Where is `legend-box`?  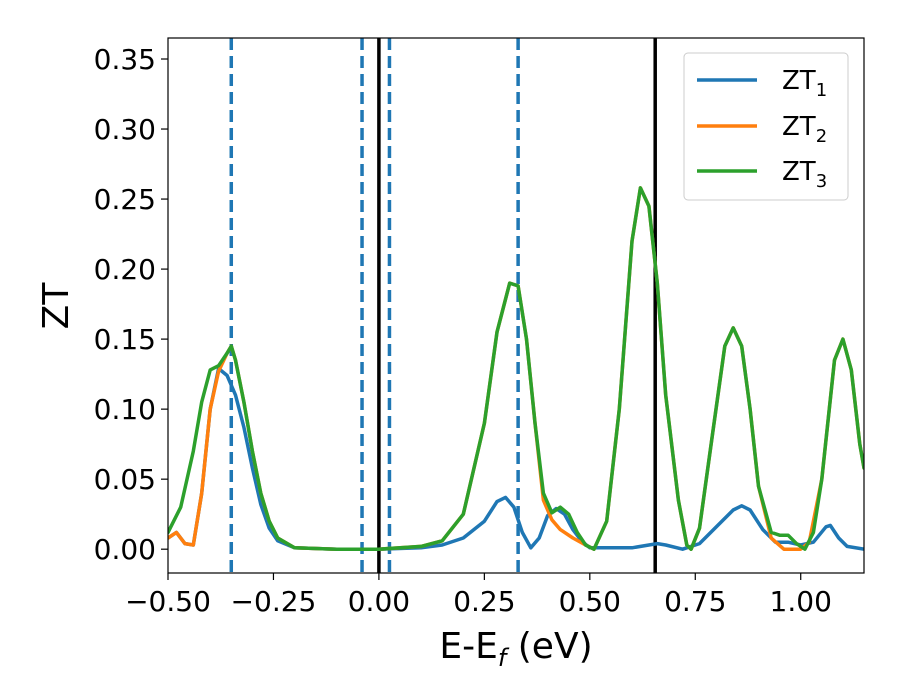 legend-box is located at coordinates (766, 126).